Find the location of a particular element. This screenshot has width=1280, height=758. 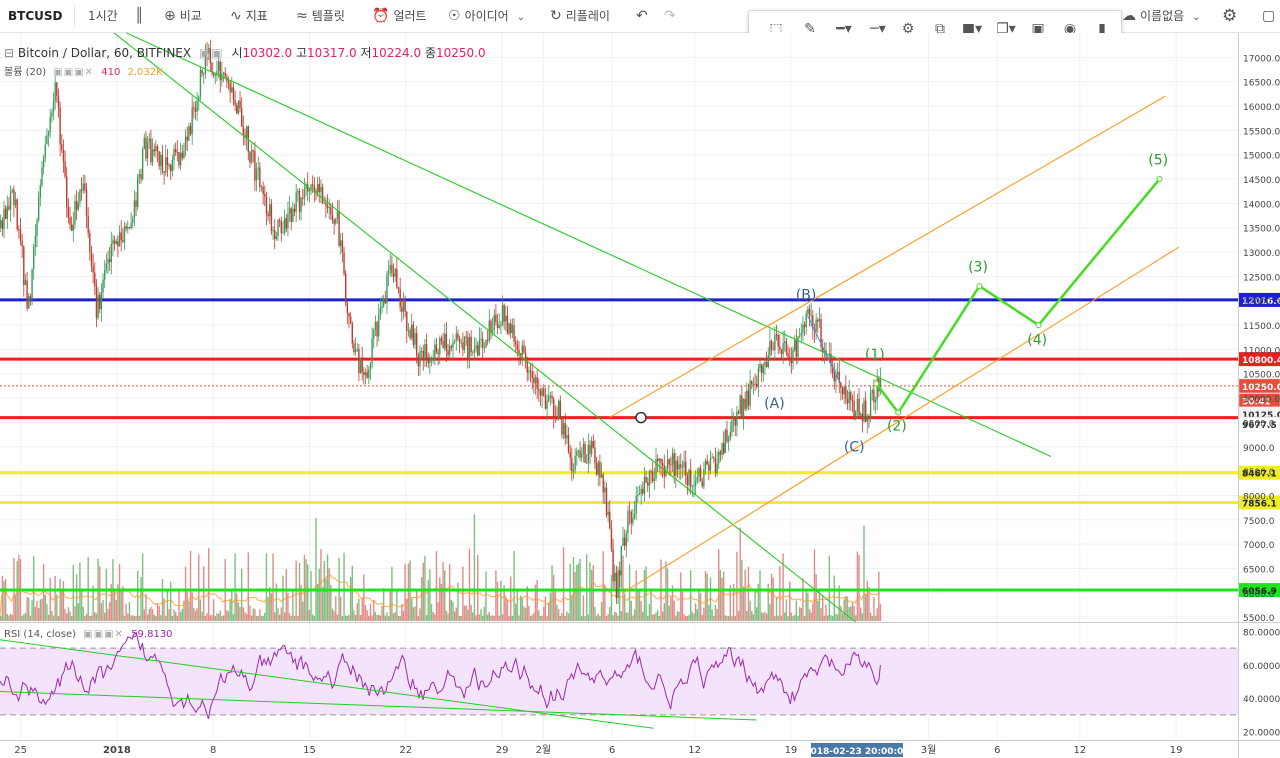

y-tick-label: 16500.0 is located at coordinates (1261, 84).